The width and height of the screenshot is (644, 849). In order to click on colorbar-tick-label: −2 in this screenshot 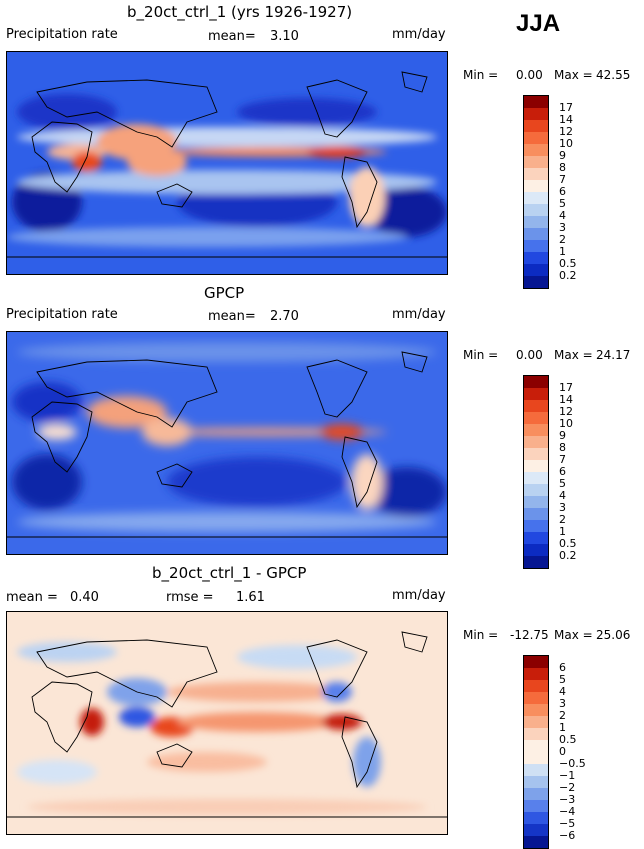, I will do `click(567, 787)`.